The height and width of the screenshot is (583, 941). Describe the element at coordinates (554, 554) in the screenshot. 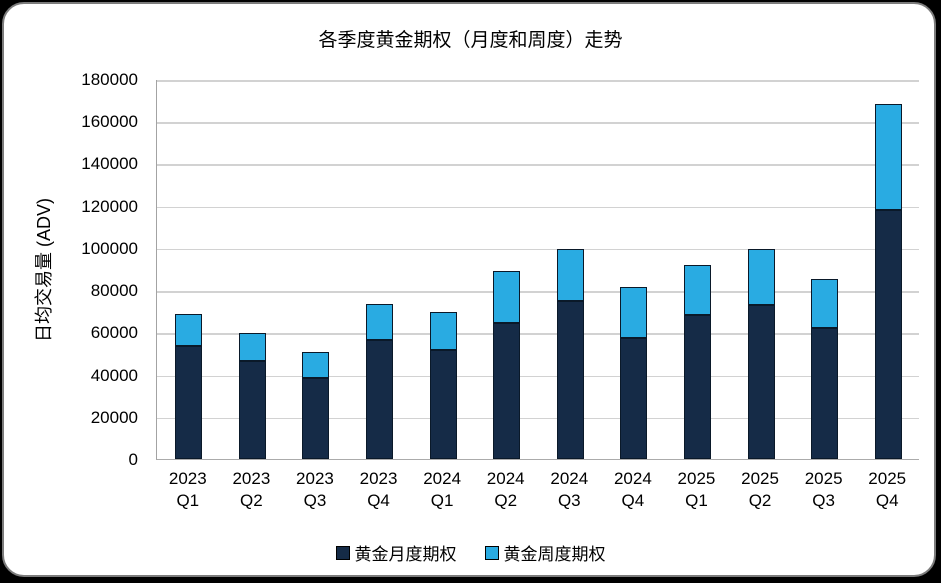

I see `legend-label: 黄金周度期权` at that location.